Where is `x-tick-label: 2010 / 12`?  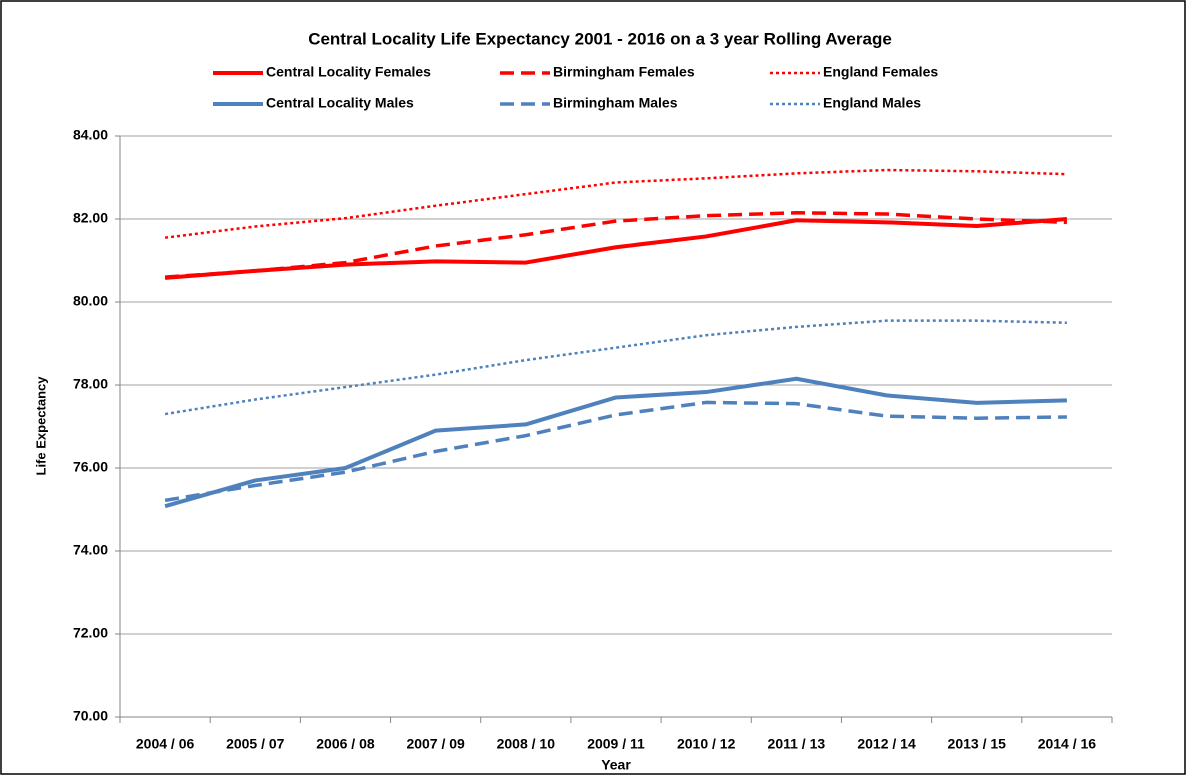 x-tick-label: 2010 / 12 is located at coordinates (706, 744).